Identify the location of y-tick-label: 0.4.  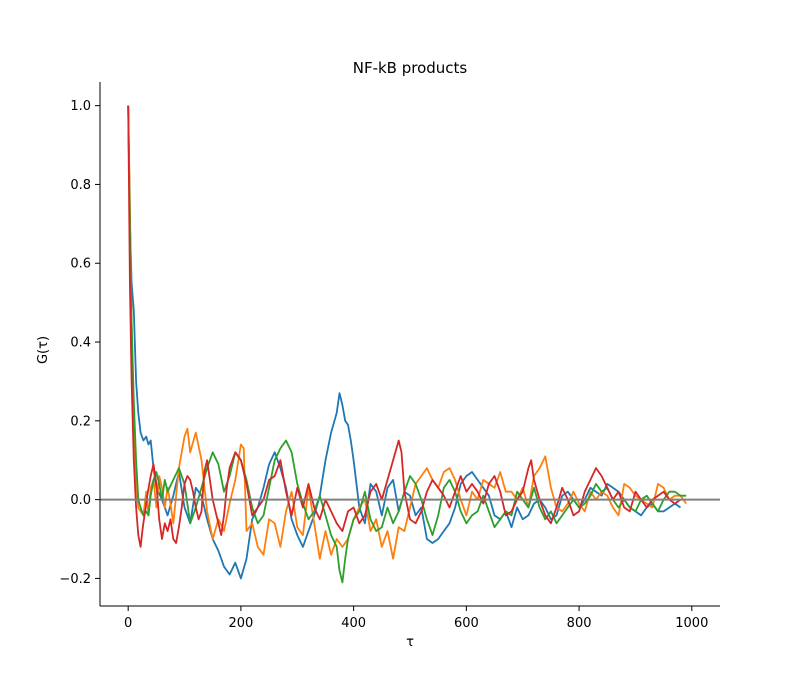
(80, 343).